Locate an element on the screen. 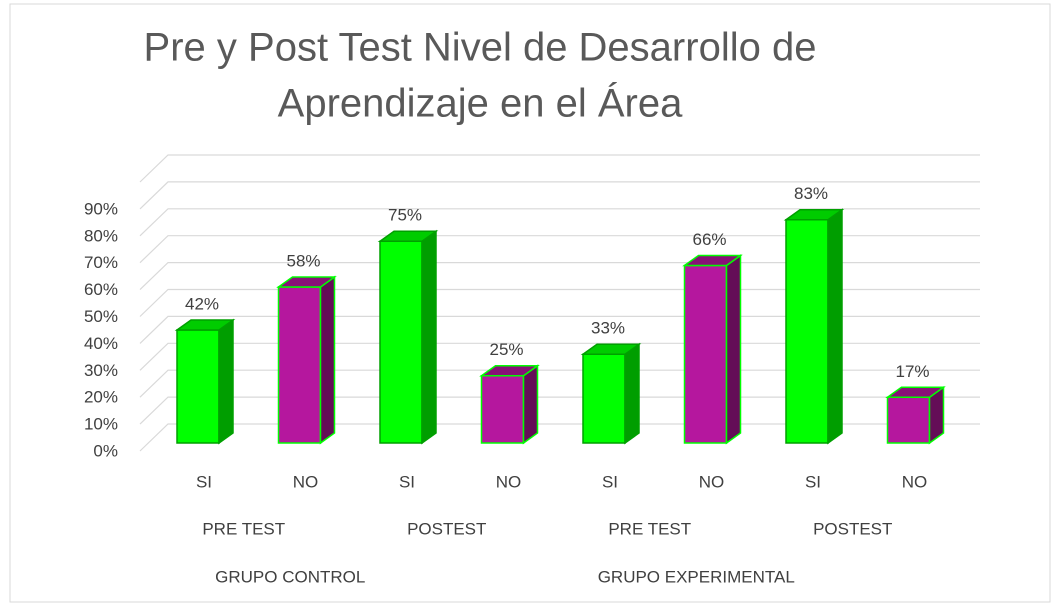  value-label: 75% is located at coordinates (405, 215).